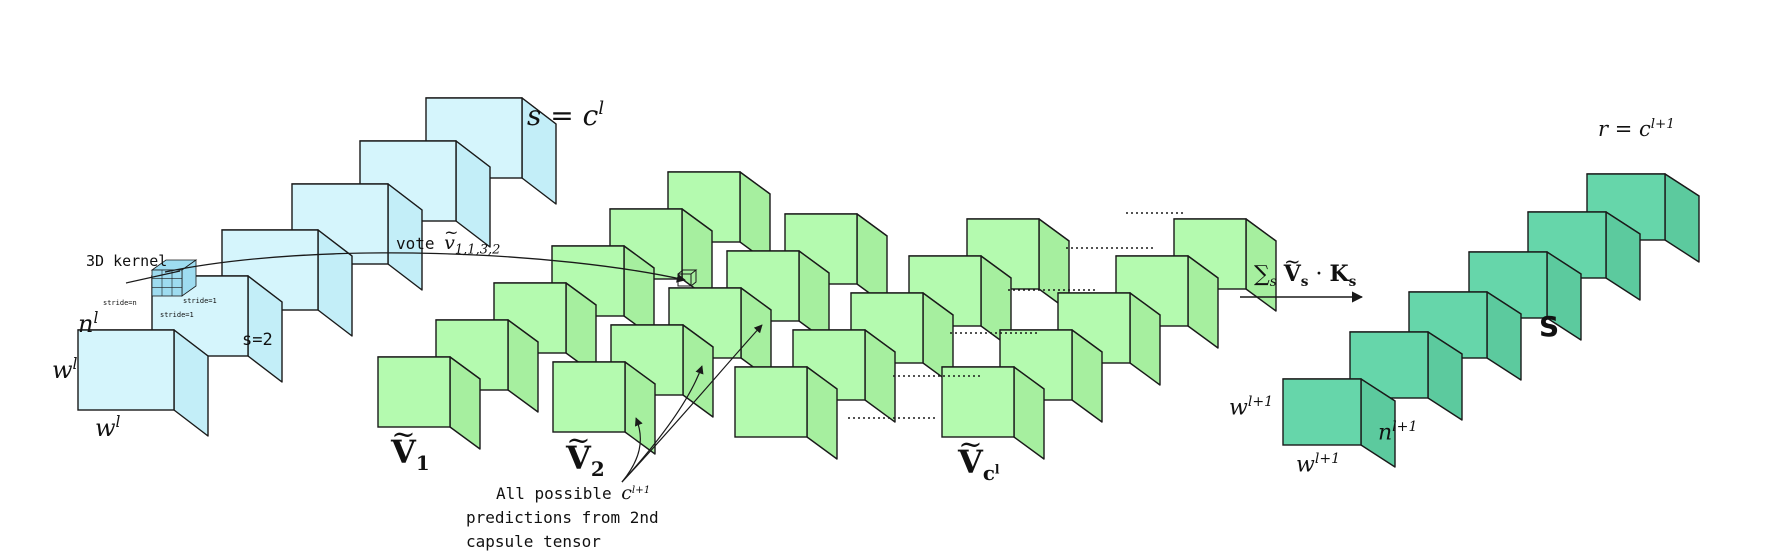 This screenshot has width=1770, height=558. What do you see at coordinates (118, 422) in the screenshot?
I see `input-w-bottom-sup: l` at bounding box center [118, 422].